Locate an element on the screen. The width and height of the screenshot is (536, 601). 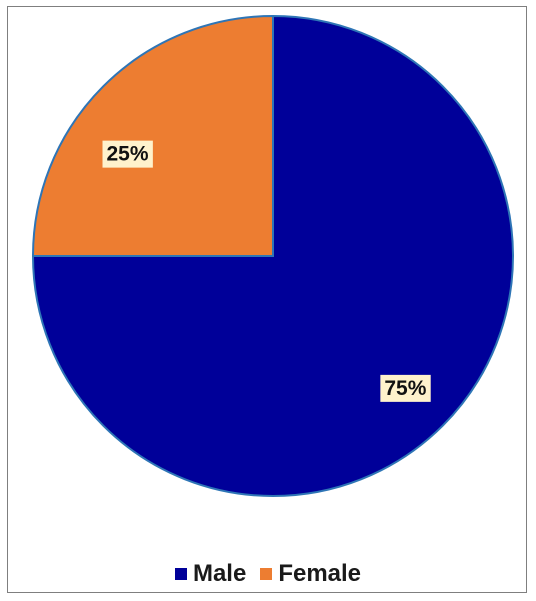
data-label-bg-male is located at coordinates (405, 388).